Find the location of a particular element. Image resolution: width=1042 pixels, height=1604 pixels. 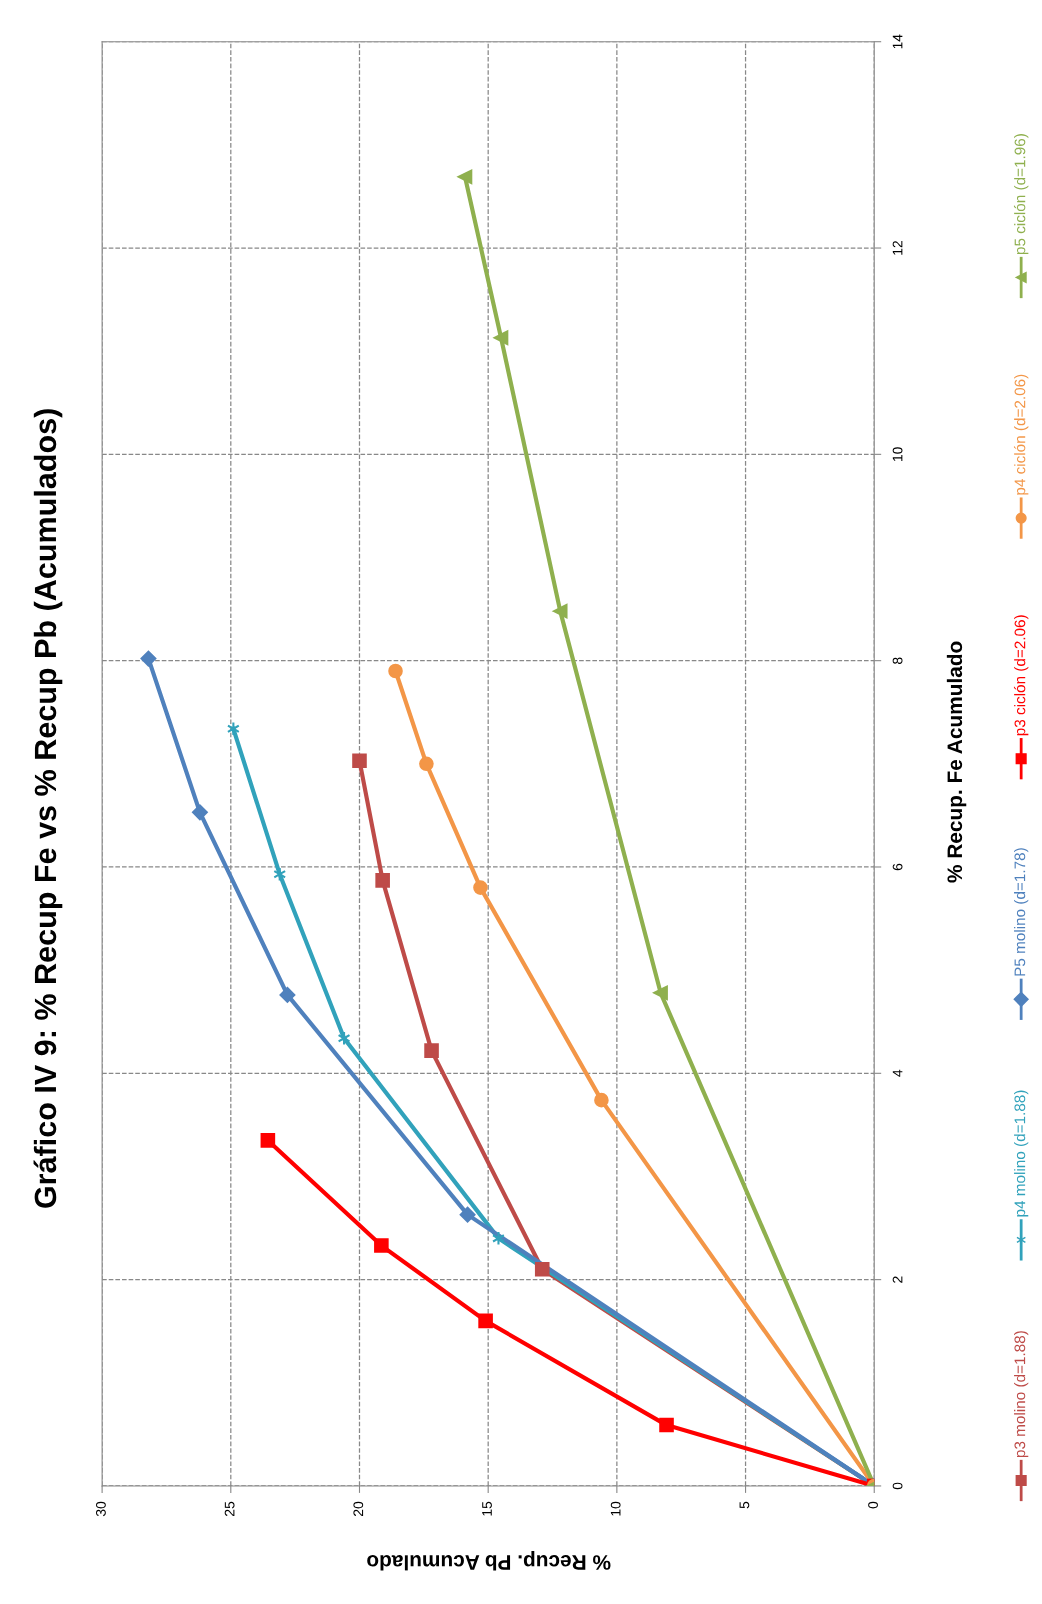

x-tick-label: 15 is located at coordinates (487, 1508).